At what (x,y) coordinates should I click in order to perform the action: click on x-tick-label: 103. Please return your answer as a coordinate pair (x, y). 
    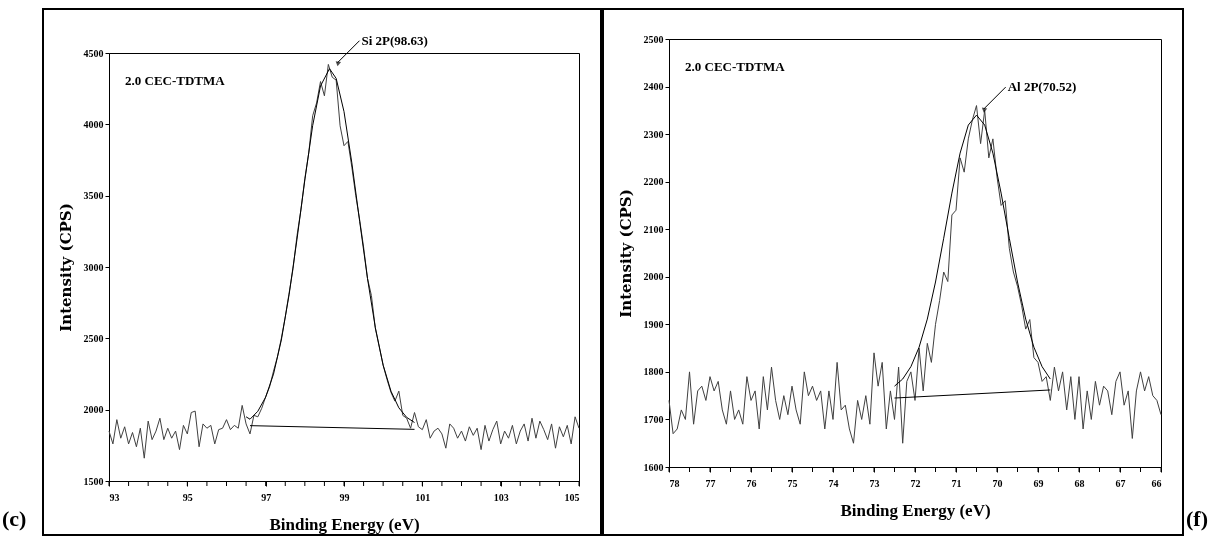
    Looking at the image, I should click on (501, 497).